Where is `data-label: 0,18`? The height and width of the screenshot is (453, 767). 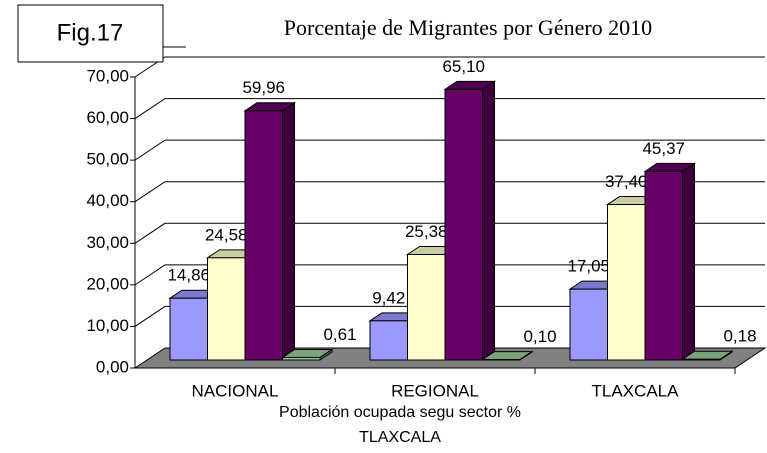
data-label: 0,18 is located at coordinates (739, 336).